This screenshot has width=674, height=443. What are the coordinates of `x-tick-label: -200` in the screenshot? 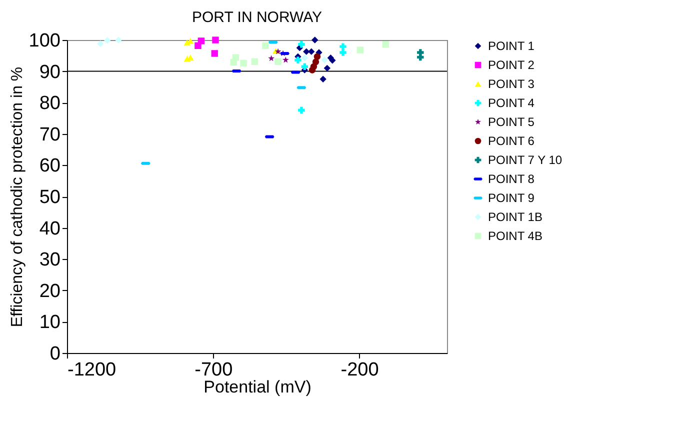 It's located at (359, 370).